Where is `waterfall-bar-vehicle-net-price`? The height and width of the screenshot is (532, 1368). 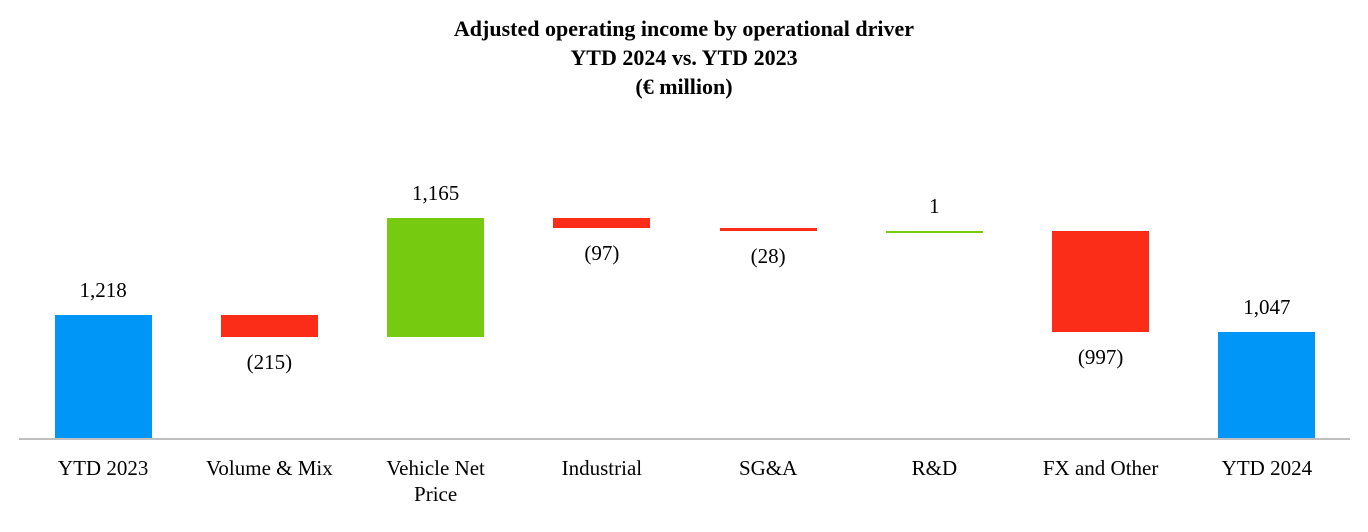 waterfall-bar-vehicle-net-price is located at coordinates (436, 277).